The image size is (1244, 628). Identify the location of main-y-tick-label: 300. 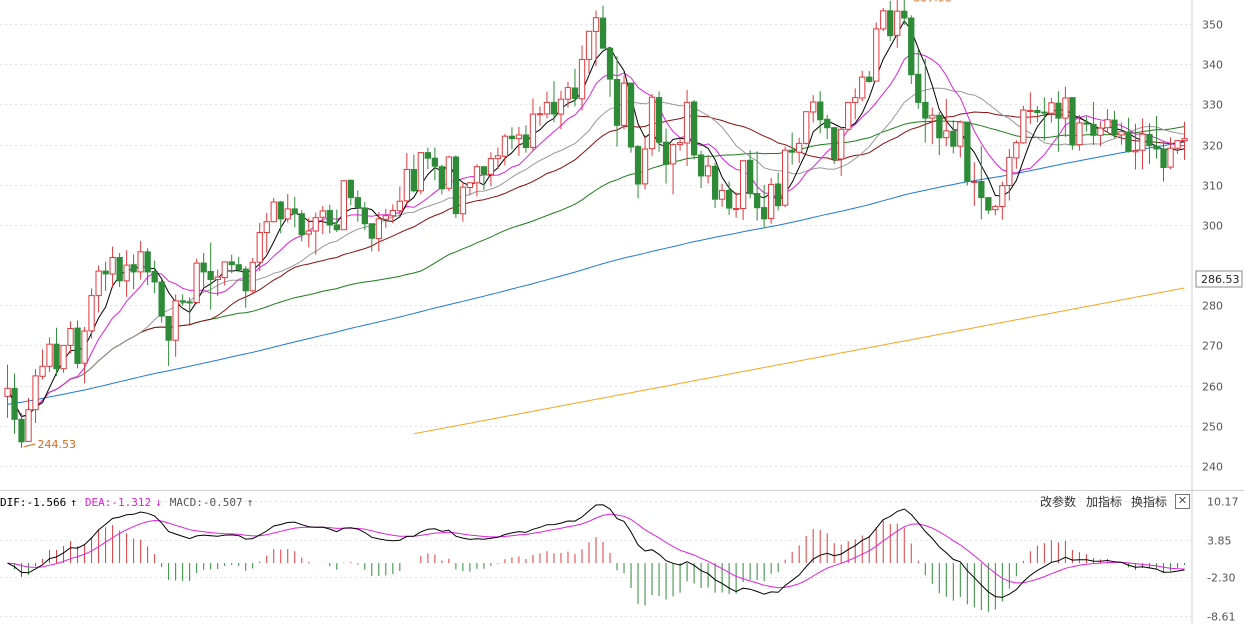
(1212, 226).